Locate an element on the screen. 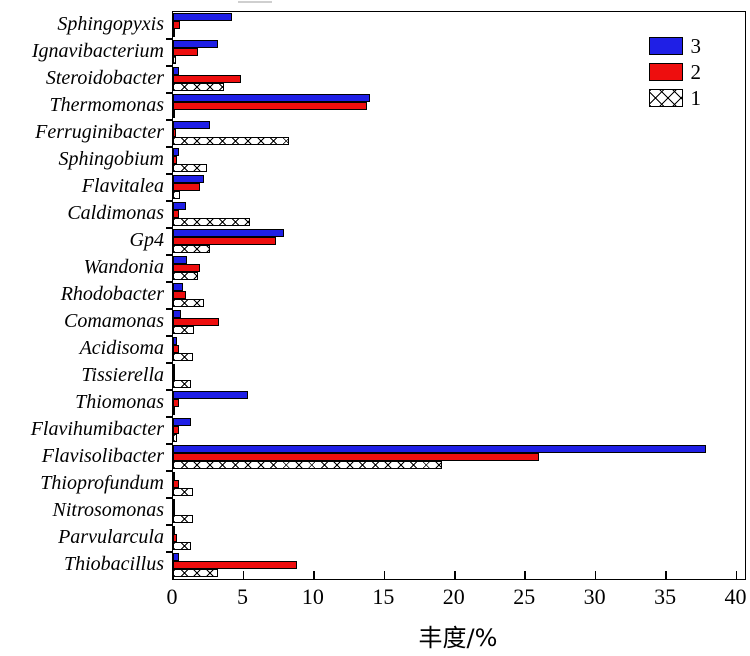 This screenshot has height=656, width=750. category-label-Gp4: Gp4 is located at coordinates (146, 240).